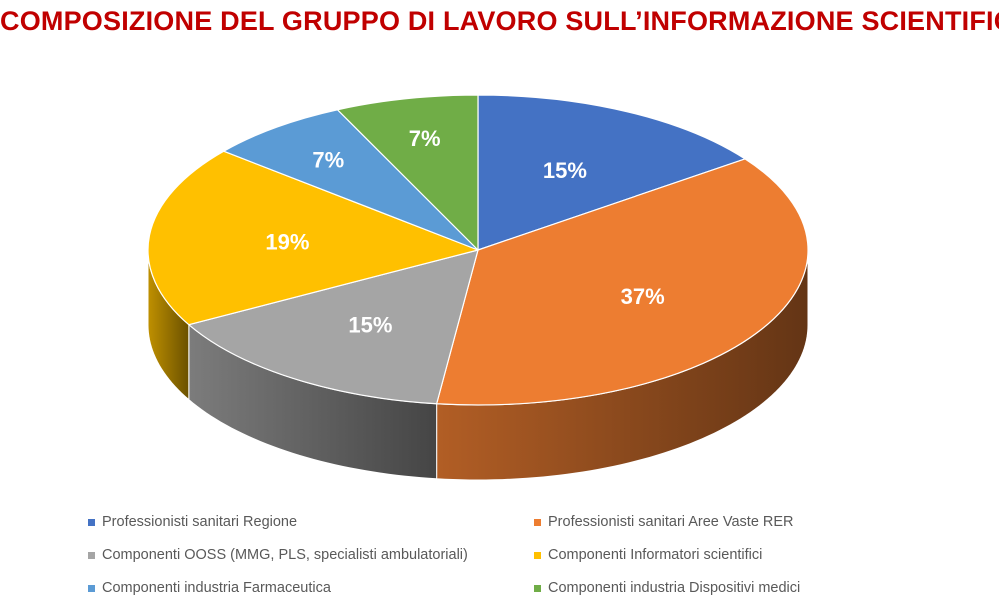  Describe the element at coordinates (311, 522) in the screenshot. I see `legend-item-professionisti-regione: Professionisti sanitari Regione` at that location.